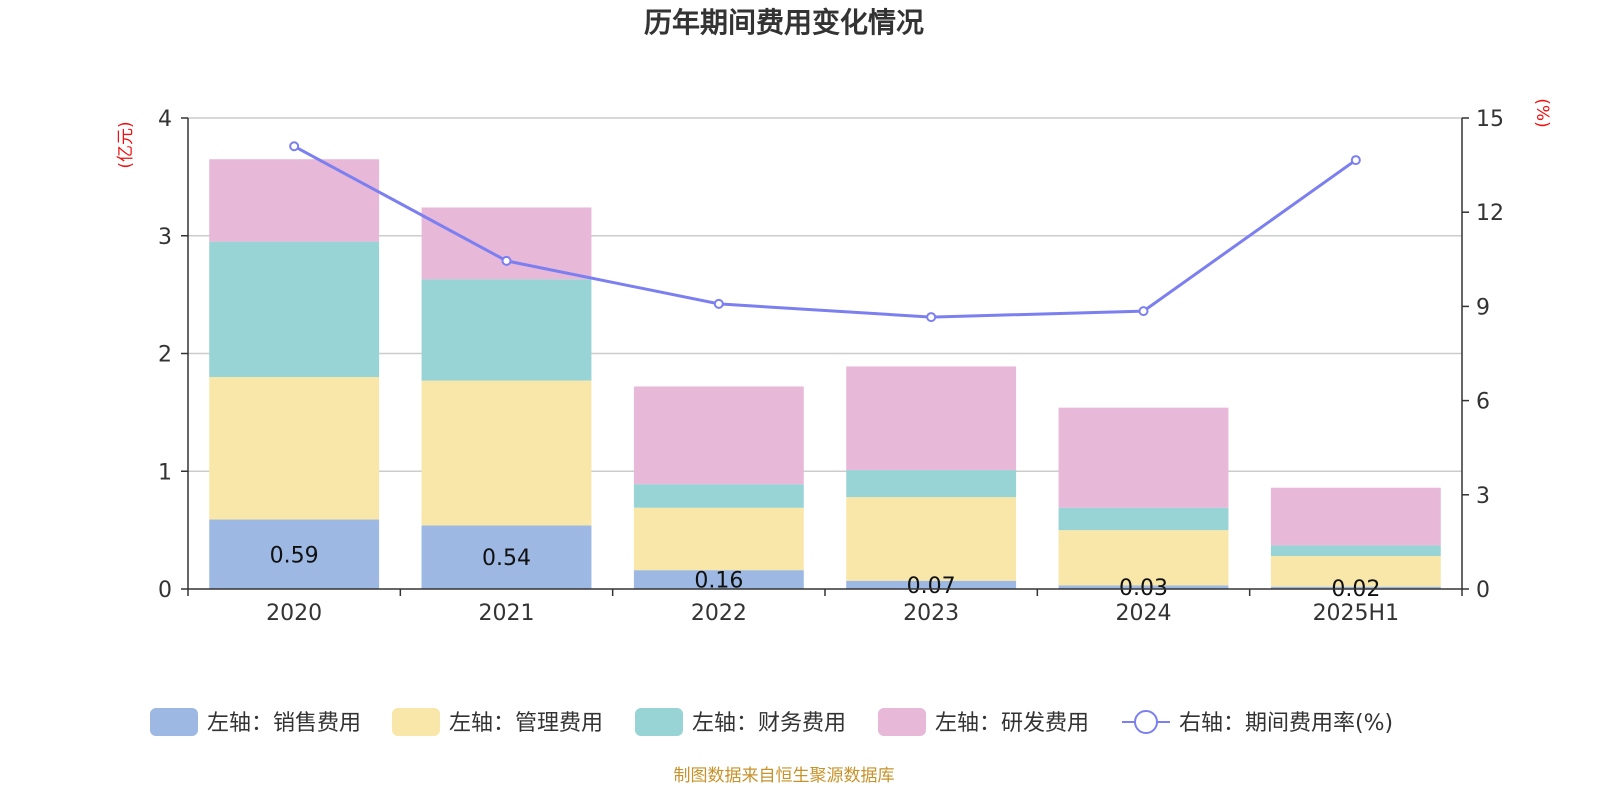 The width and height of the screenshot is (1600, 800). What do you see at coordinates (126, 144) in the screenshot?
I see `left-axis-unit: (亿元)` at bounding box center [126, 144].